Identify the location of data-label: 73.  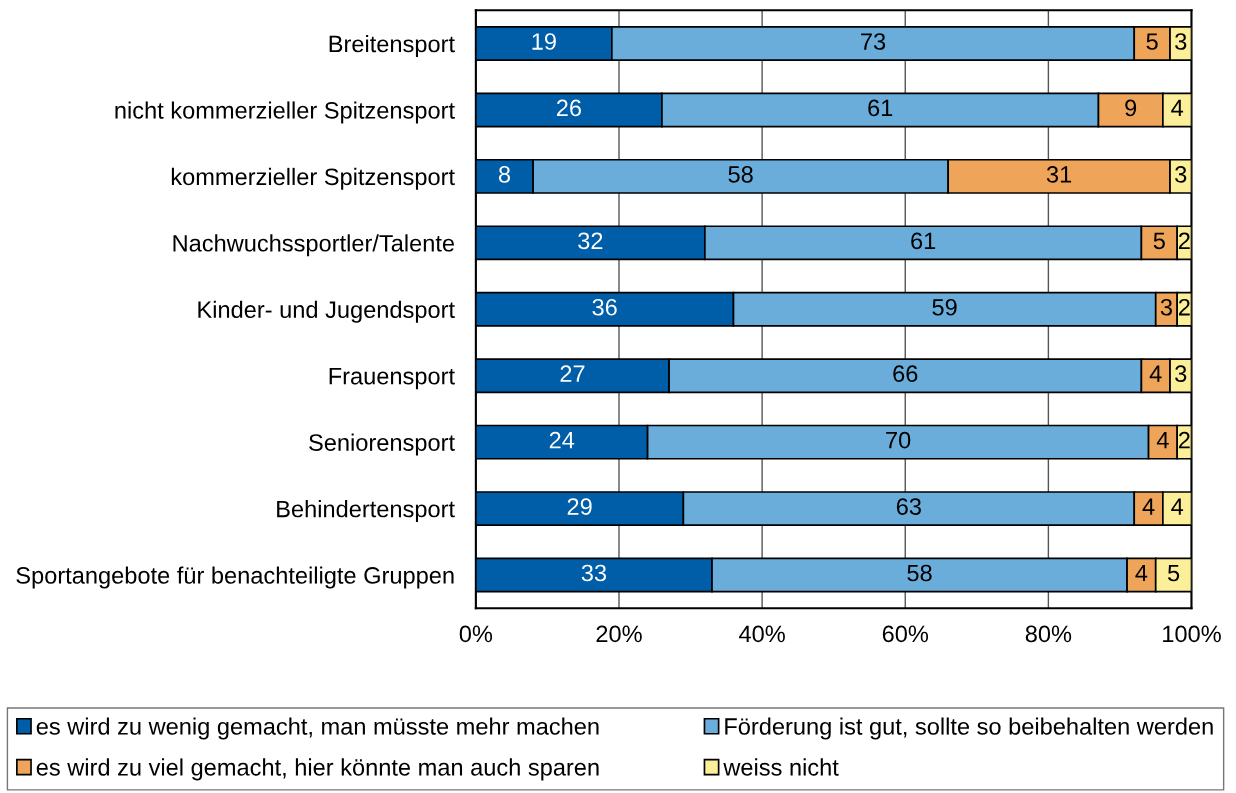
(873, 41).